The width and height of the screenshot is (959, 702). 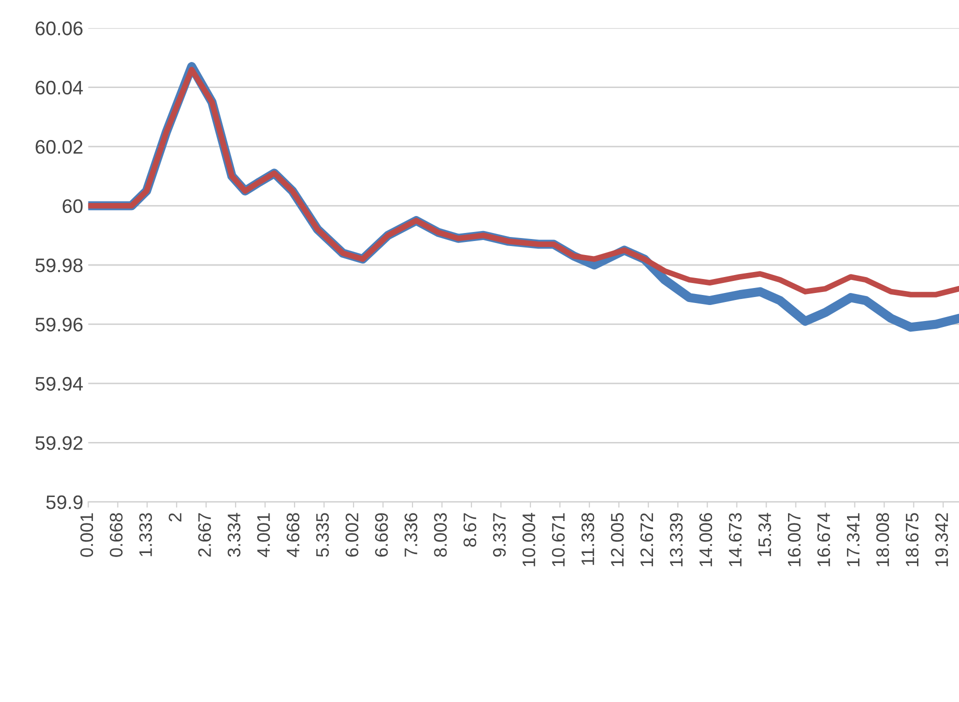 What do you see at coordinates (558, 539) in the screenshot?
I see `x-tick-label: 10.671` at bounding box center [558, 539].